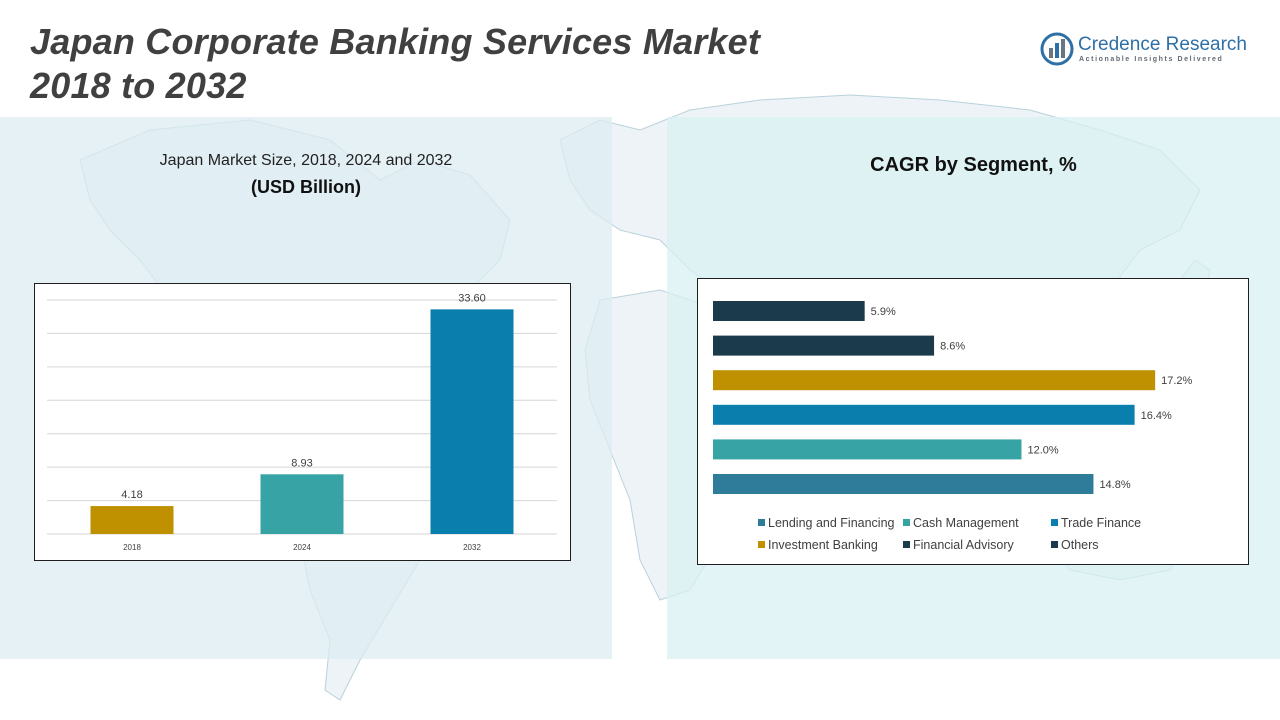 The height and width of the screenshot is (720, 1280). I want to click on bar-cash-management, so click(867, 449).